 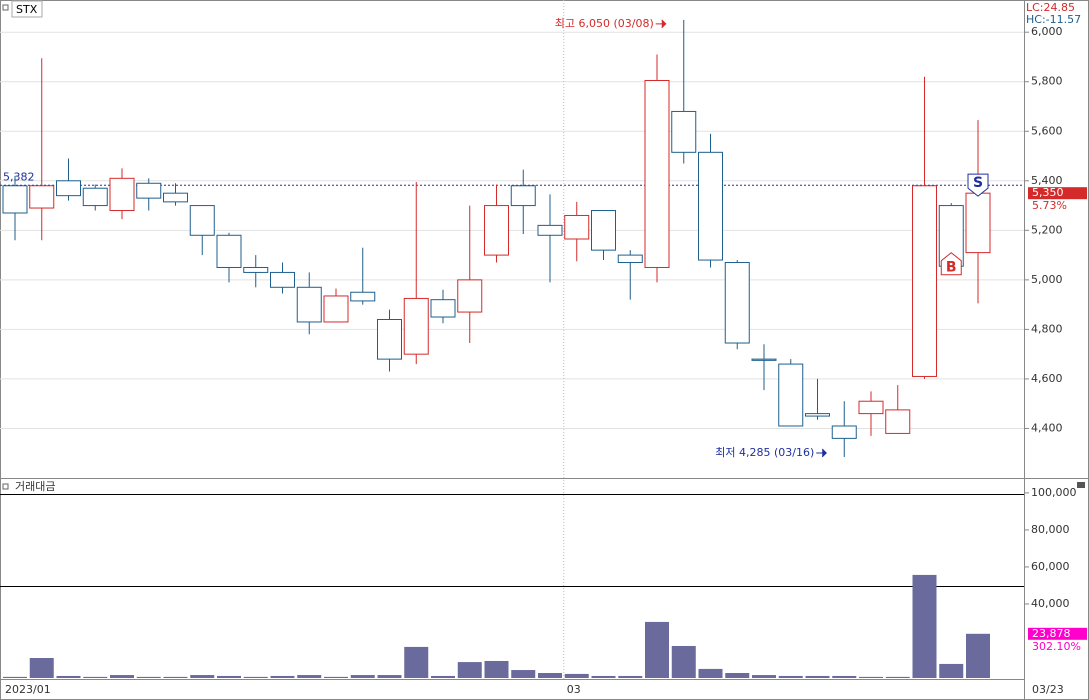 I want to click on y-tick-label: 5,200, so click(x=1047, y=229).